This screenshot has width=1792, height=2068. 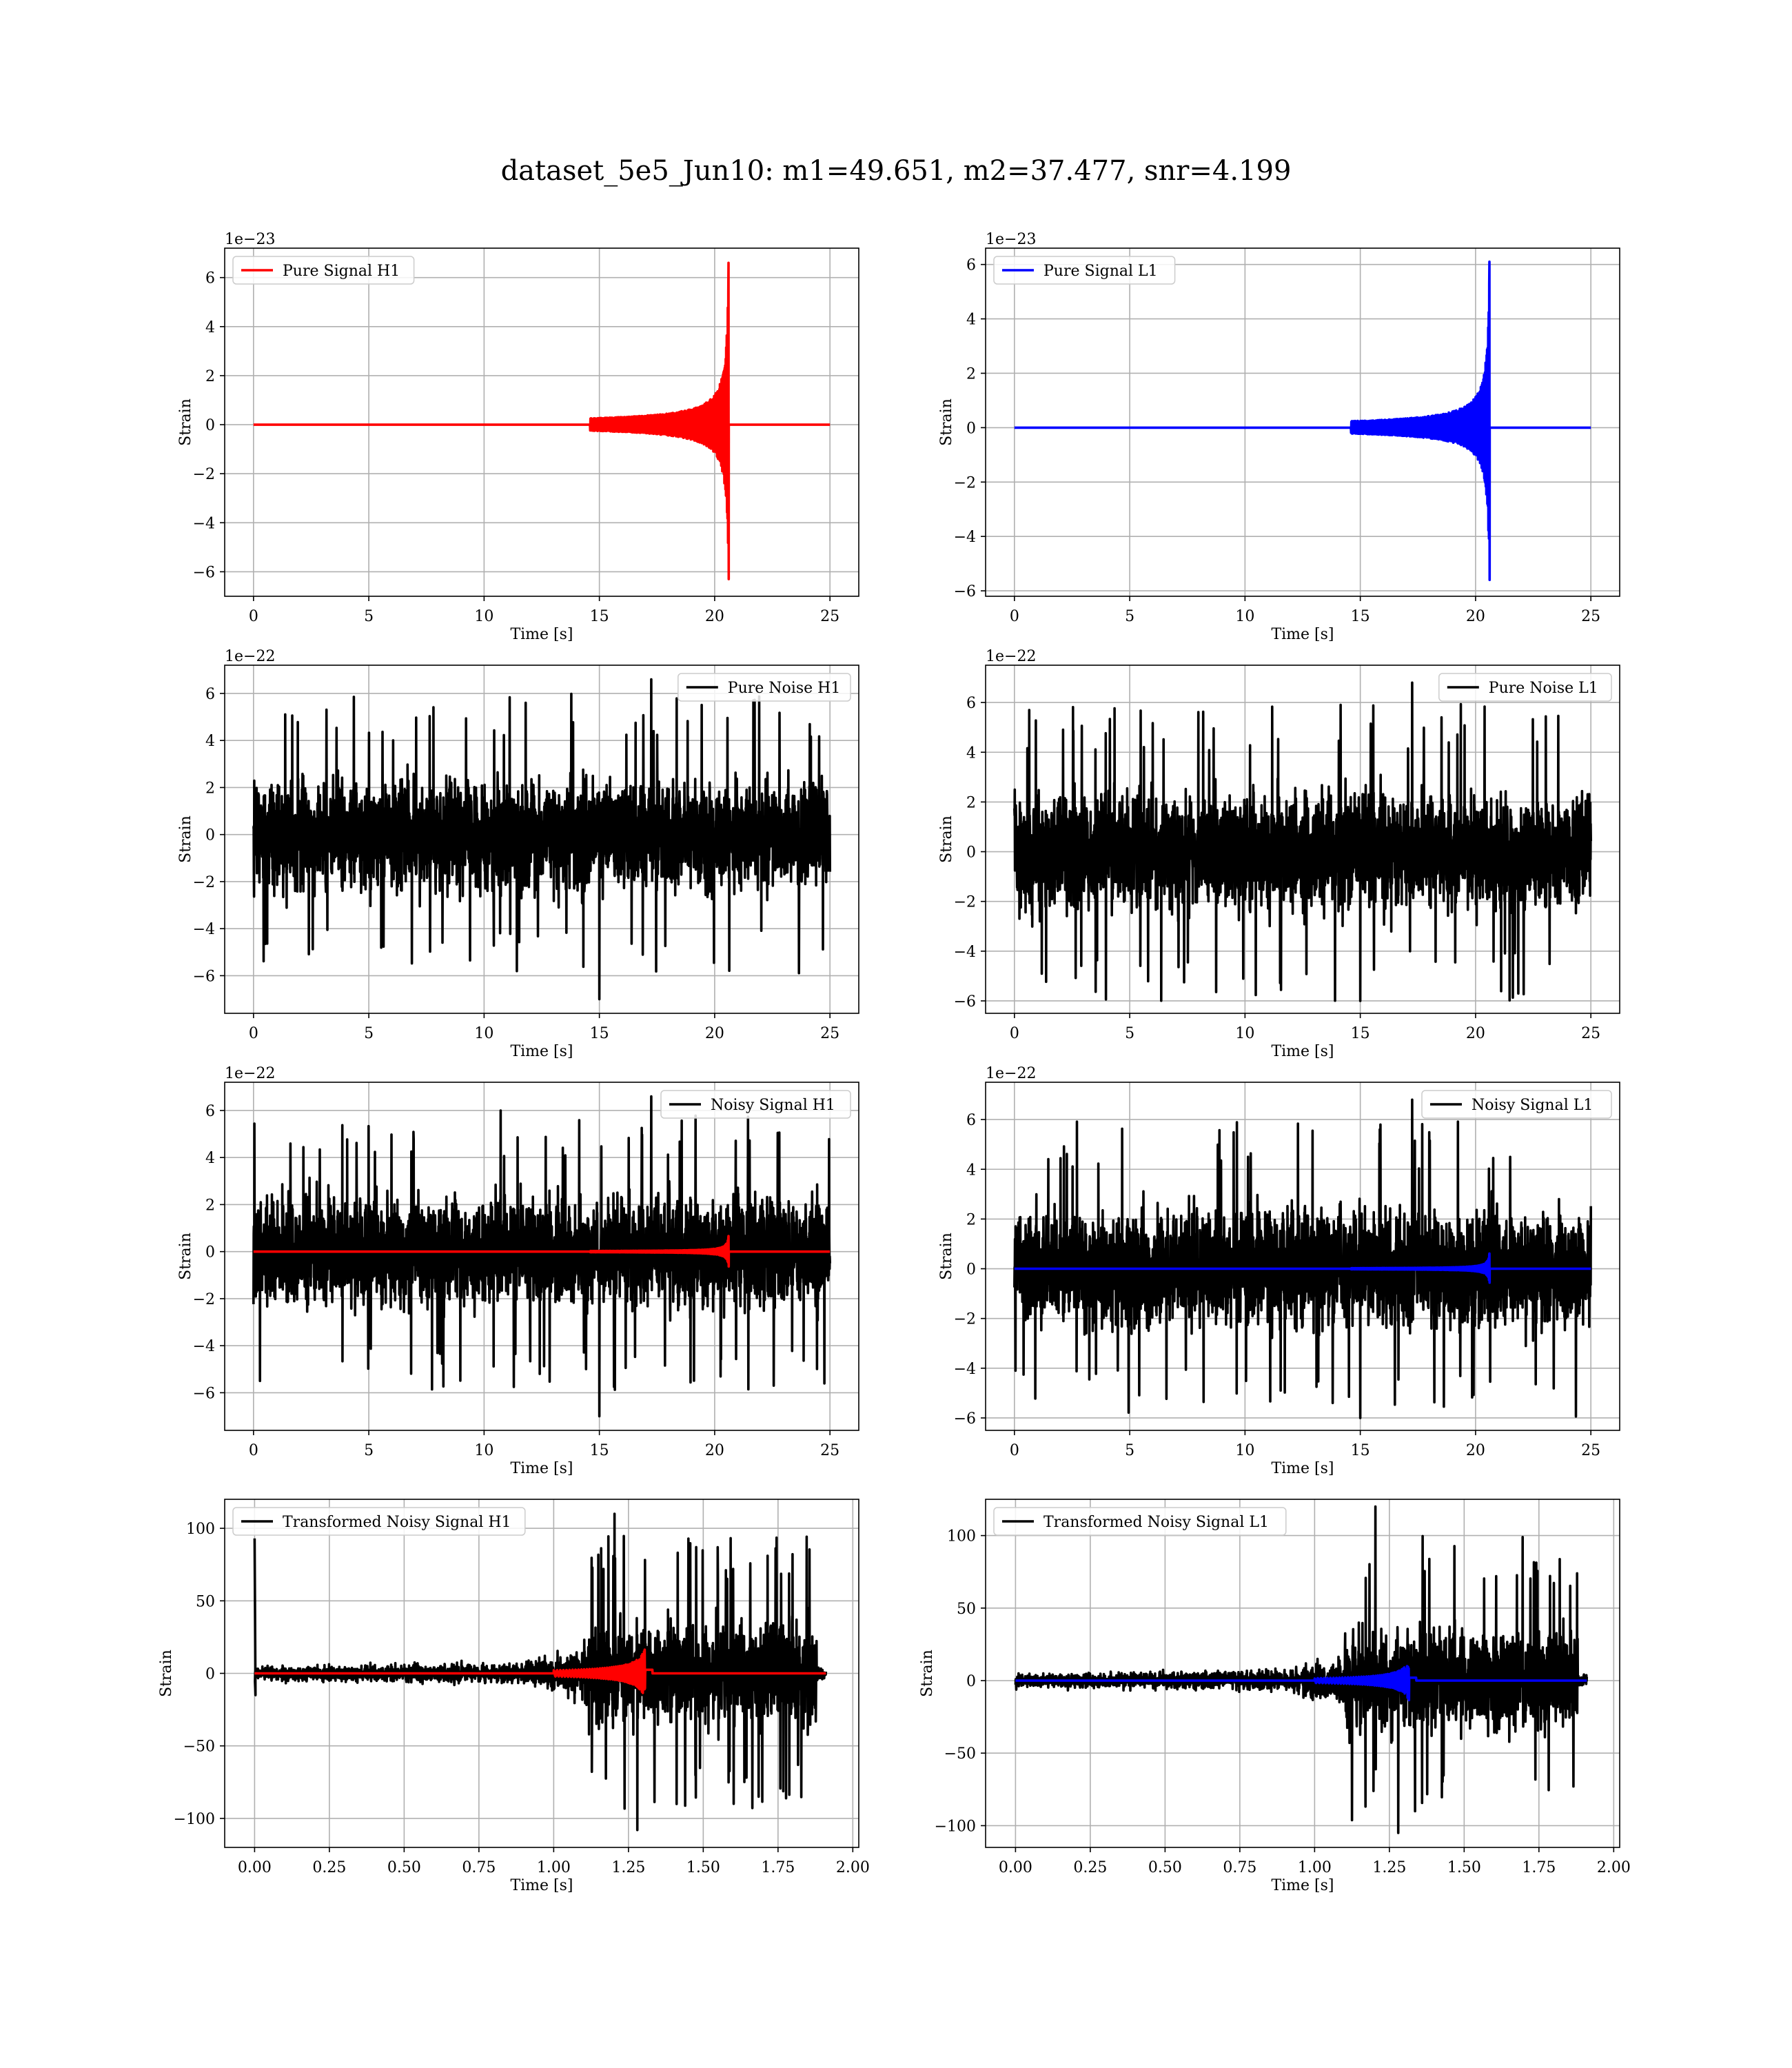 I want to click on legend-label: Pure Noise L1, so click(x=1543, y=688).